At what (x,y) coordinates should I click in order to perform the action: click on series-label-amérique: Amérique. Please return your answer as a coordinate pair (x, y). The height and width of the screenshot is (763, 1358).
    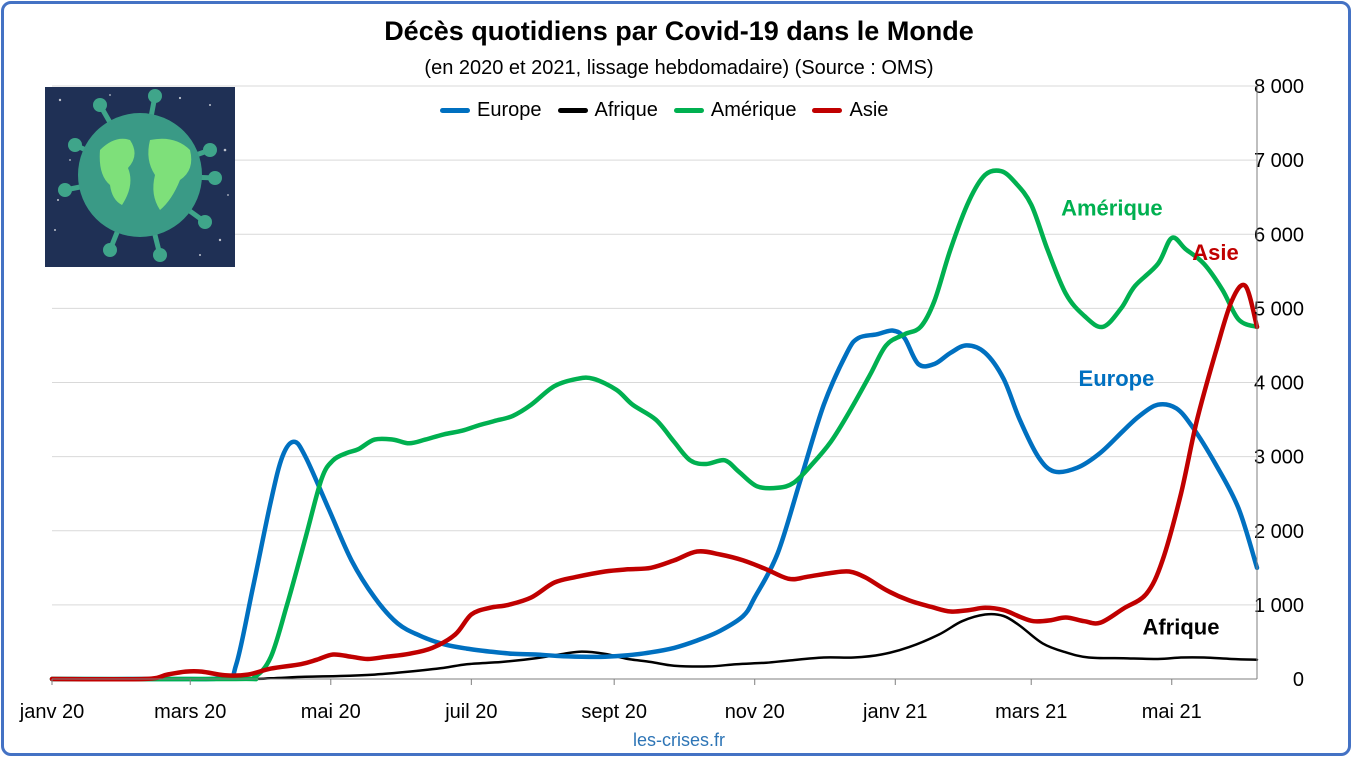
    Looking at the image, I should click on (1111, 208).